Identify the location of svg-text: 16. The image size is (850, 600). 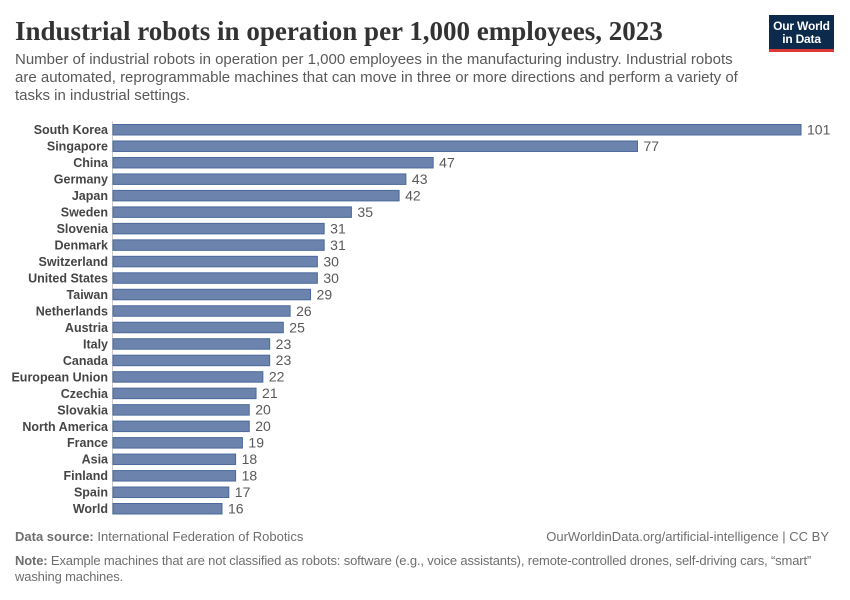
(236, 509).